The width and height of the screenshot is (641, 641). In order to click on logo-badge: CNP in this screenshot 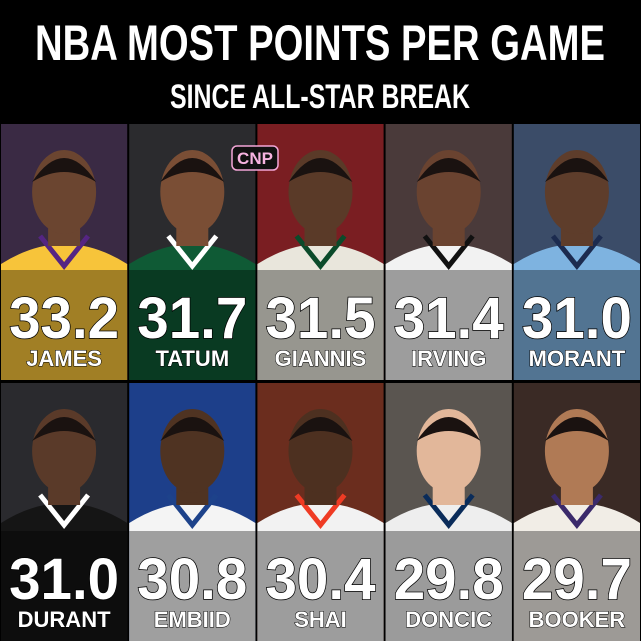, I will do `click(255, 158)`.